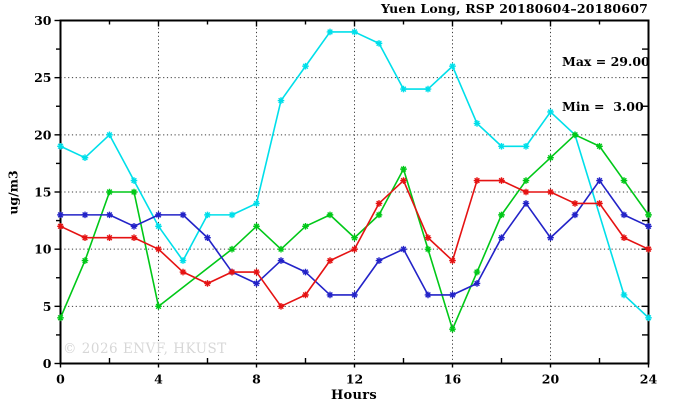 The height and width of the screenshot is (409, 674). What do you see at coordinates (47, 363) in the screenshot?
I see `y-tick-label: 0` at bounding box center [47, 363].